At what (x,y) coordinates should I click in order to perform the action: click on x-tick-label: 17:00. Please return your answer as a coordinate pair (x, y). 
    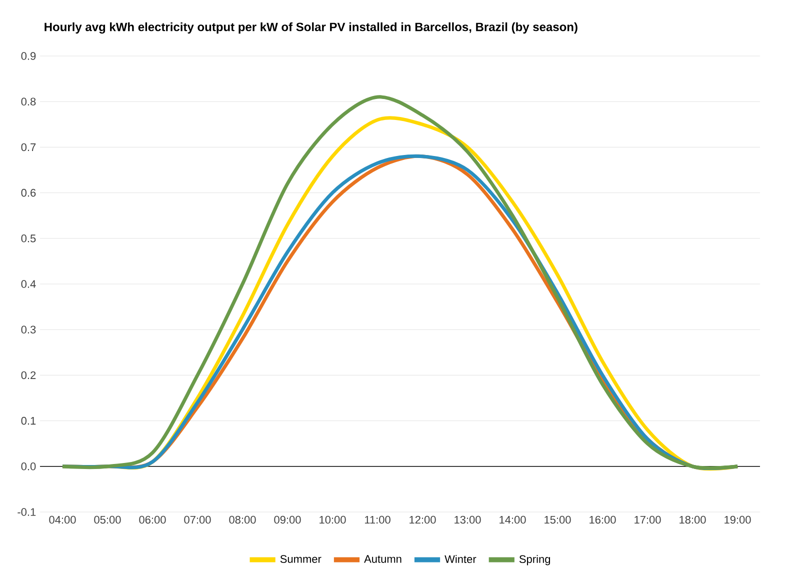
    Looking at the image, I should click on (647, 520).